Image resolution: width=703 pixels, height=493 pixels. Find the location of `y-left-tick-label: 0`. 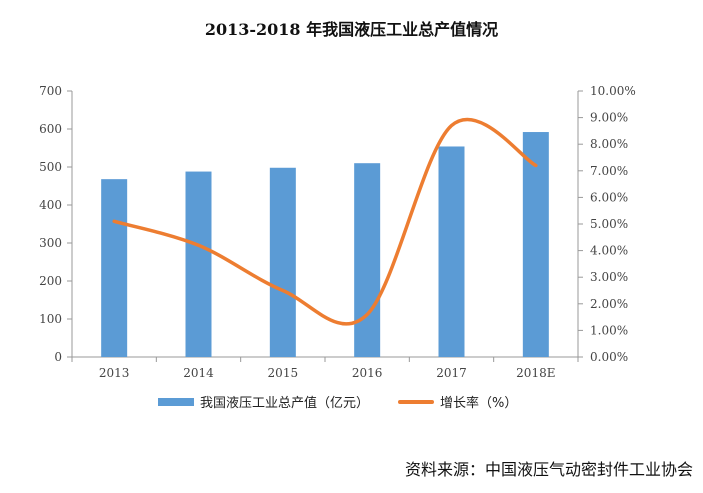

y-left-tick-label: 0 is located at coordinates (58, 357).